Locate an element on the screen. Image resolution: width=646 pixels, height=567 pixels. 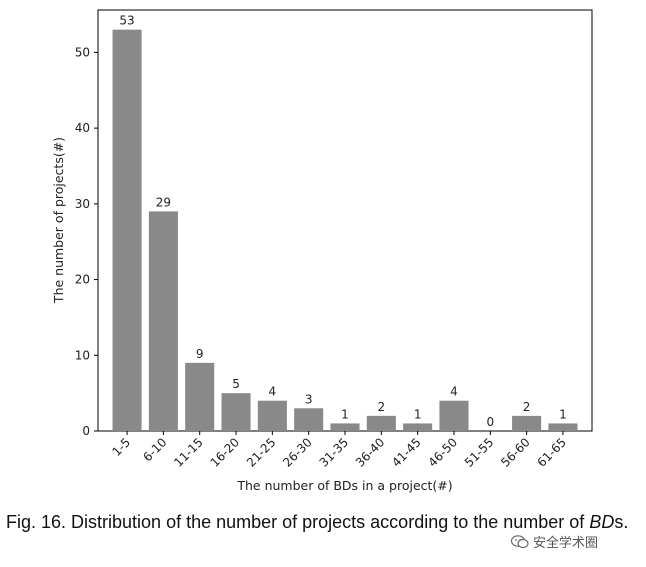
y-tick-label-20: 20 is located at coordinates (82, 280).